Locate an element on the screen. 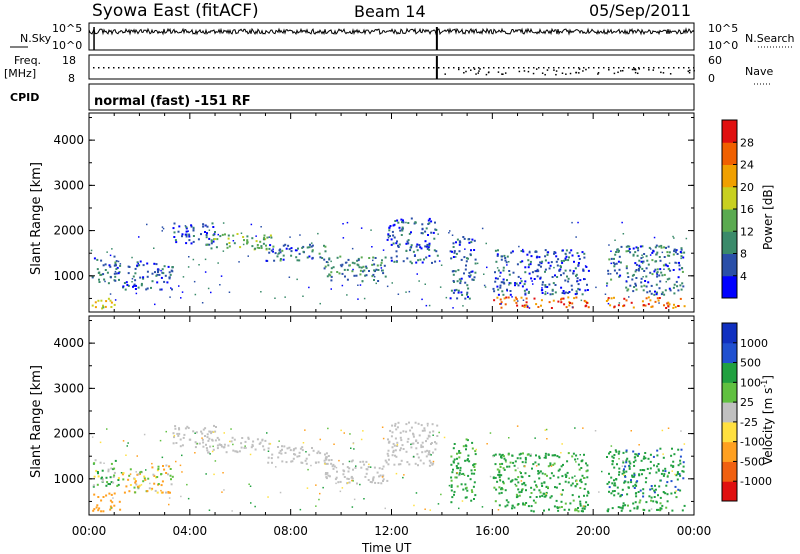 This screenshot has width=800, height=554. nsky-panel: N.Sky 10^5 10^0 10^5 10^0 N.Search is located at coordinates (402, 37).